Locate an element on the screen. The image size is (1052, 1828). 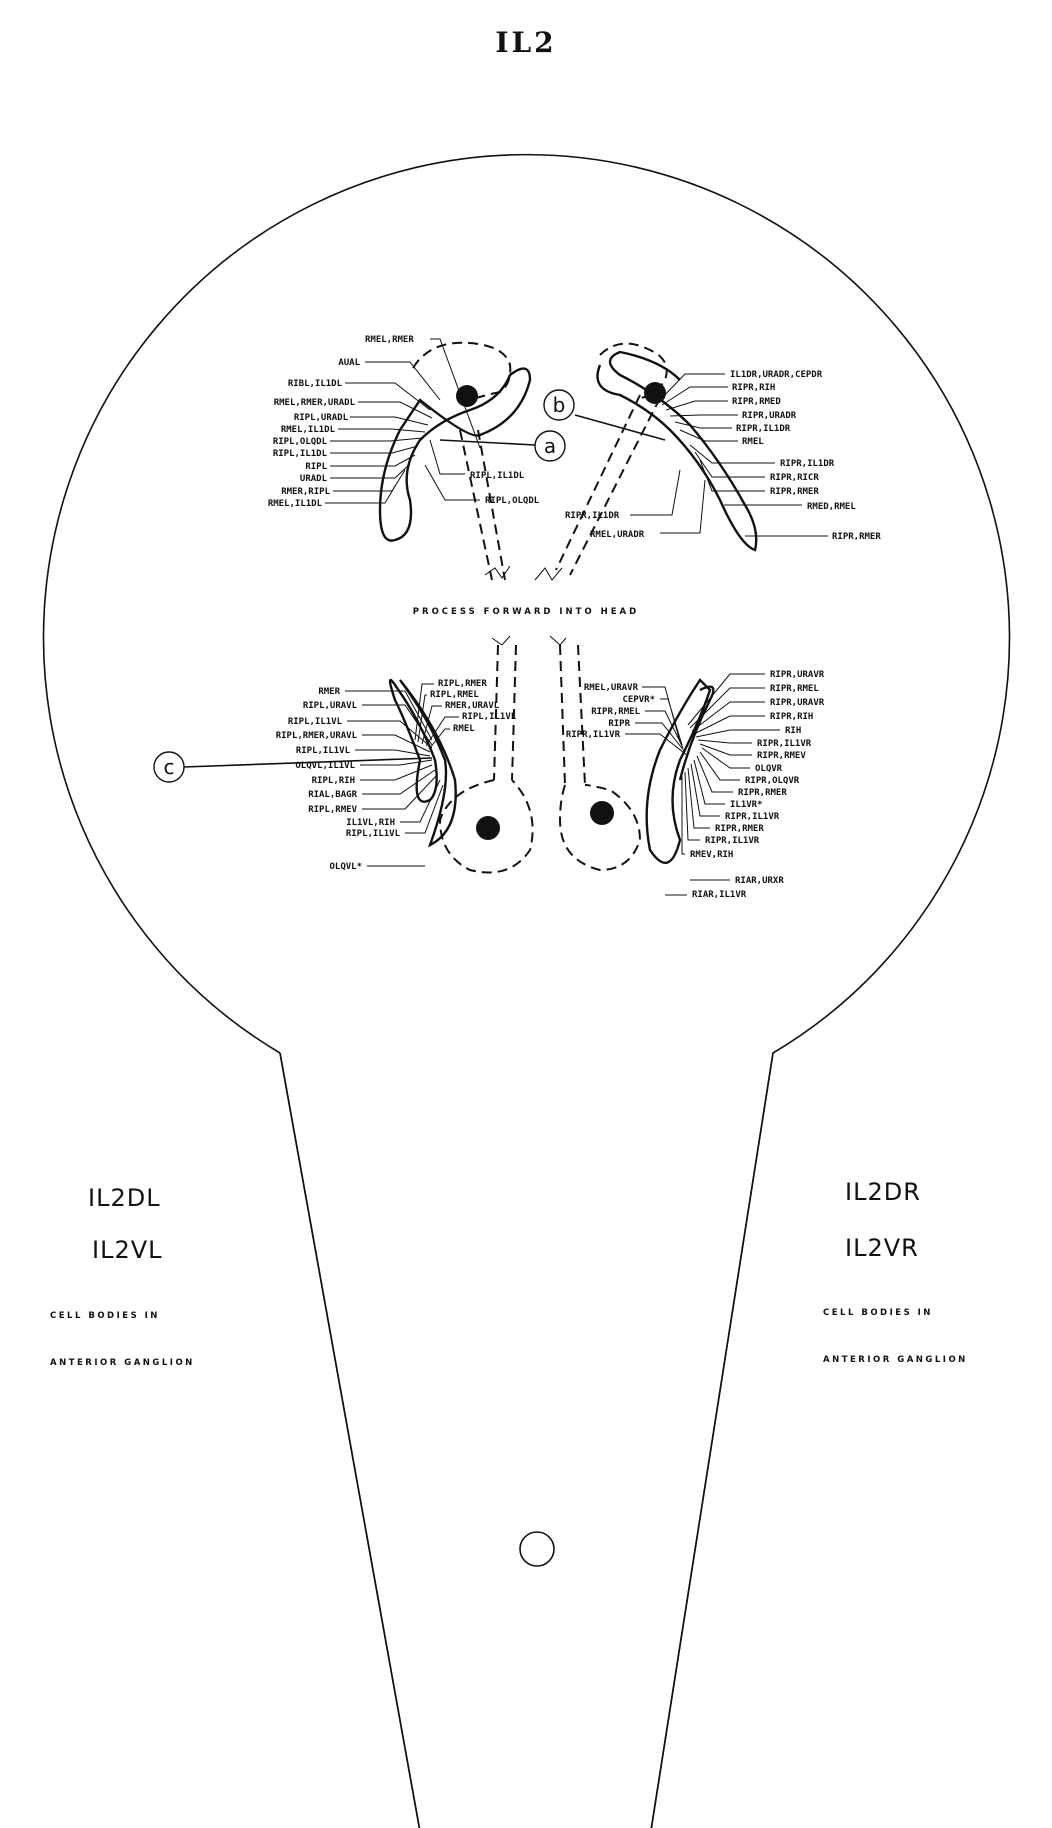
label-vr-12: RIPR,RMER is located at coordinates (739, 829).